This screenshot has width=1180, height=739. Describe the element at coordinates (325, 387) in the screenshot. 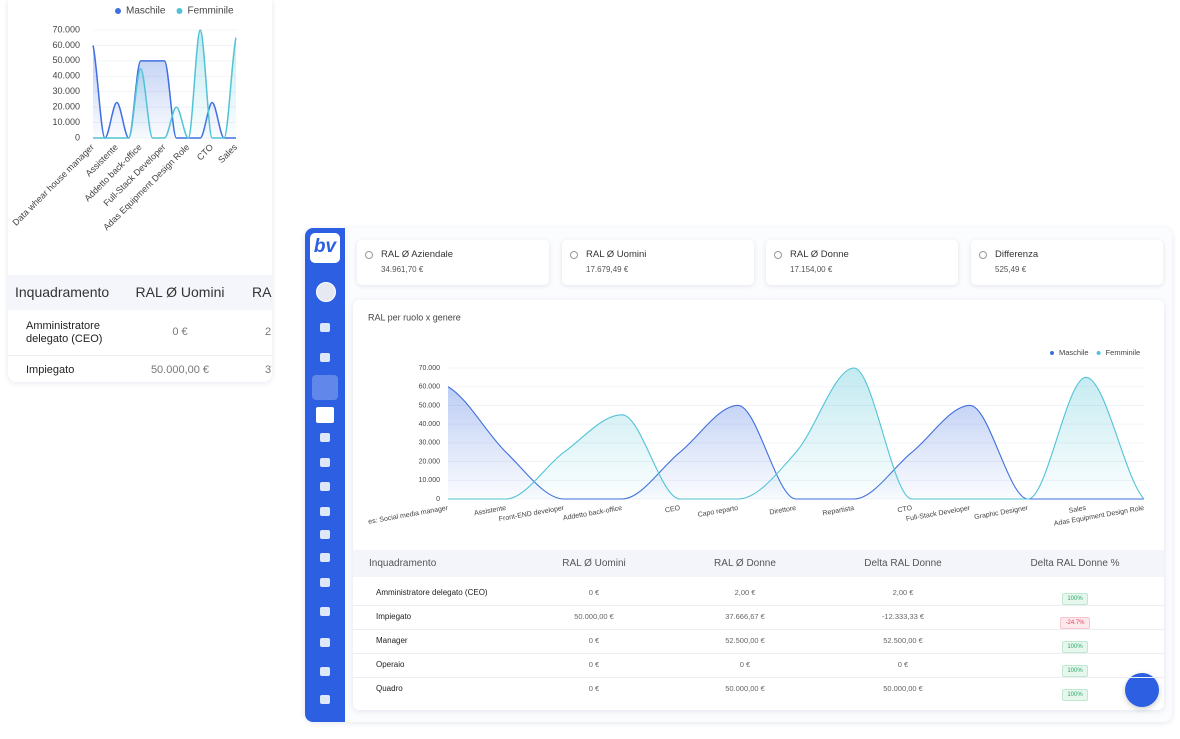

I see `nav-active` at that location.